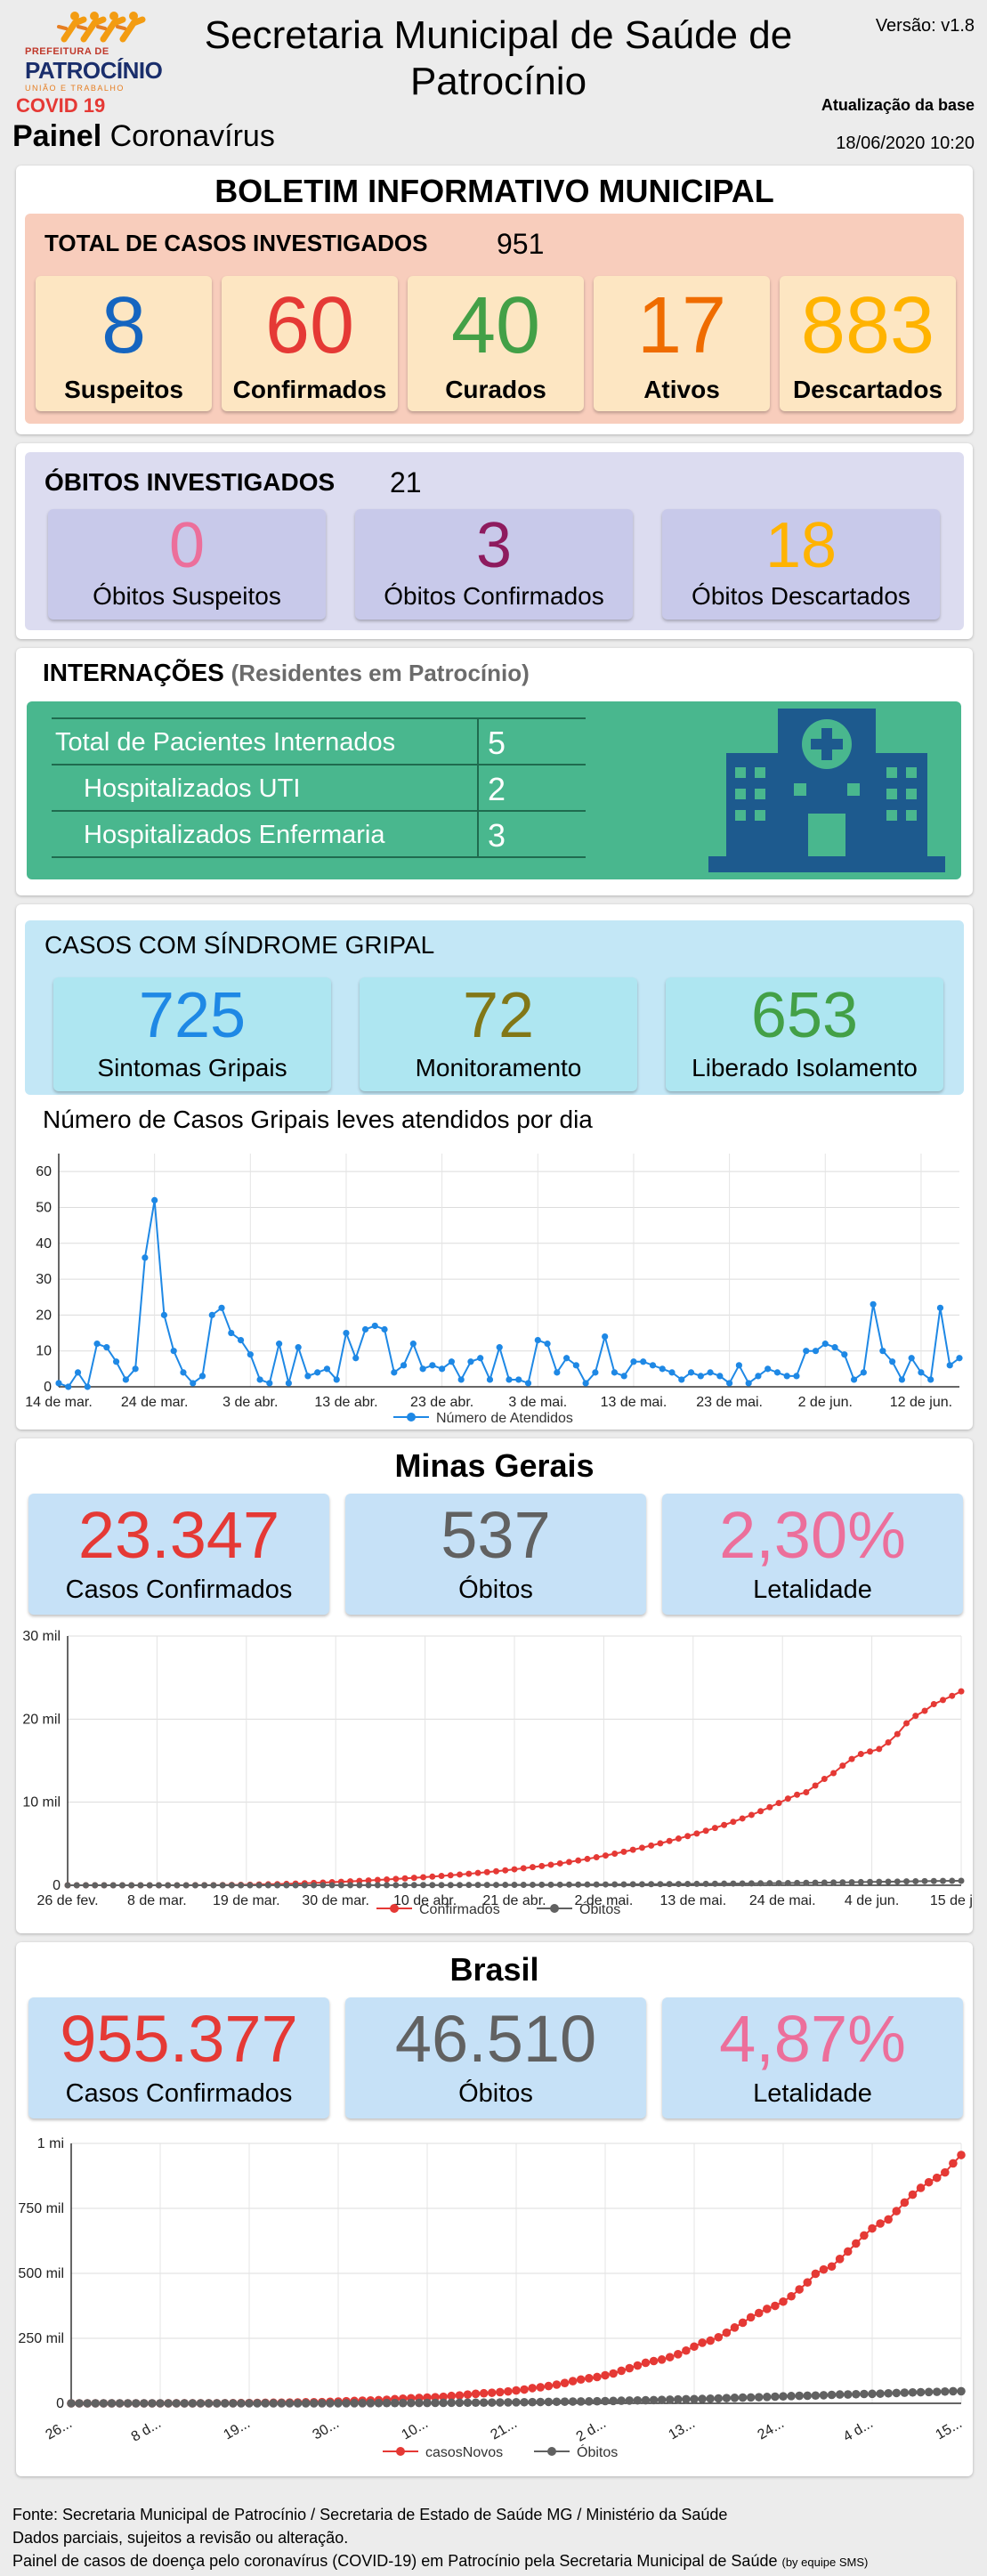 The width and height of the screenshot is (987, 2576). What do you see at coordinates (812, 1554) in the screenshot?
I see `card-mg-letalidade: 2,30% Letalidade` at bounding box center [812, 1554].